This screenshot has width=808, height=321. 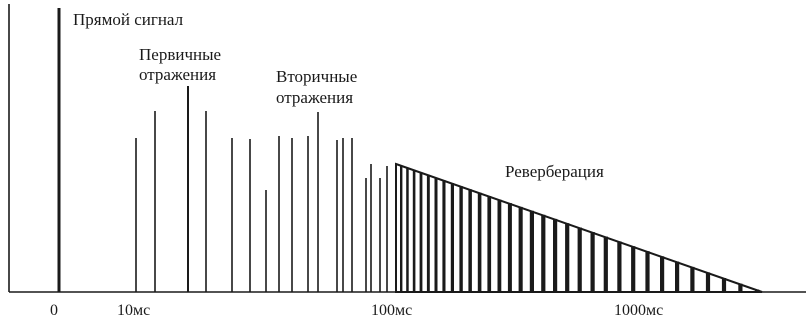 What do you see at coordinates (554, 171) in the screenshot?
I see `reverberation-label: Реверберация` at bounding box center [554, 171].